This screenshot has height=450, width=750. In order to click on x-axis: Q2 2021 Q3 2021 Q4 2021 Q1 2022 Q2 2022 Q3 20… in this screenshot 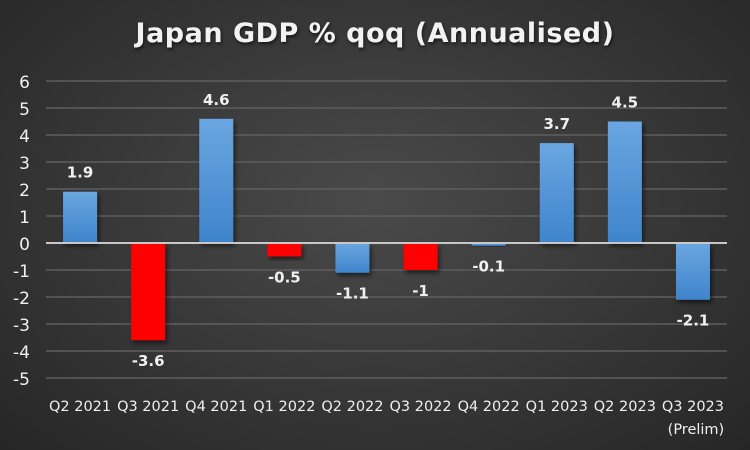, I will do `click(386, 418)`.